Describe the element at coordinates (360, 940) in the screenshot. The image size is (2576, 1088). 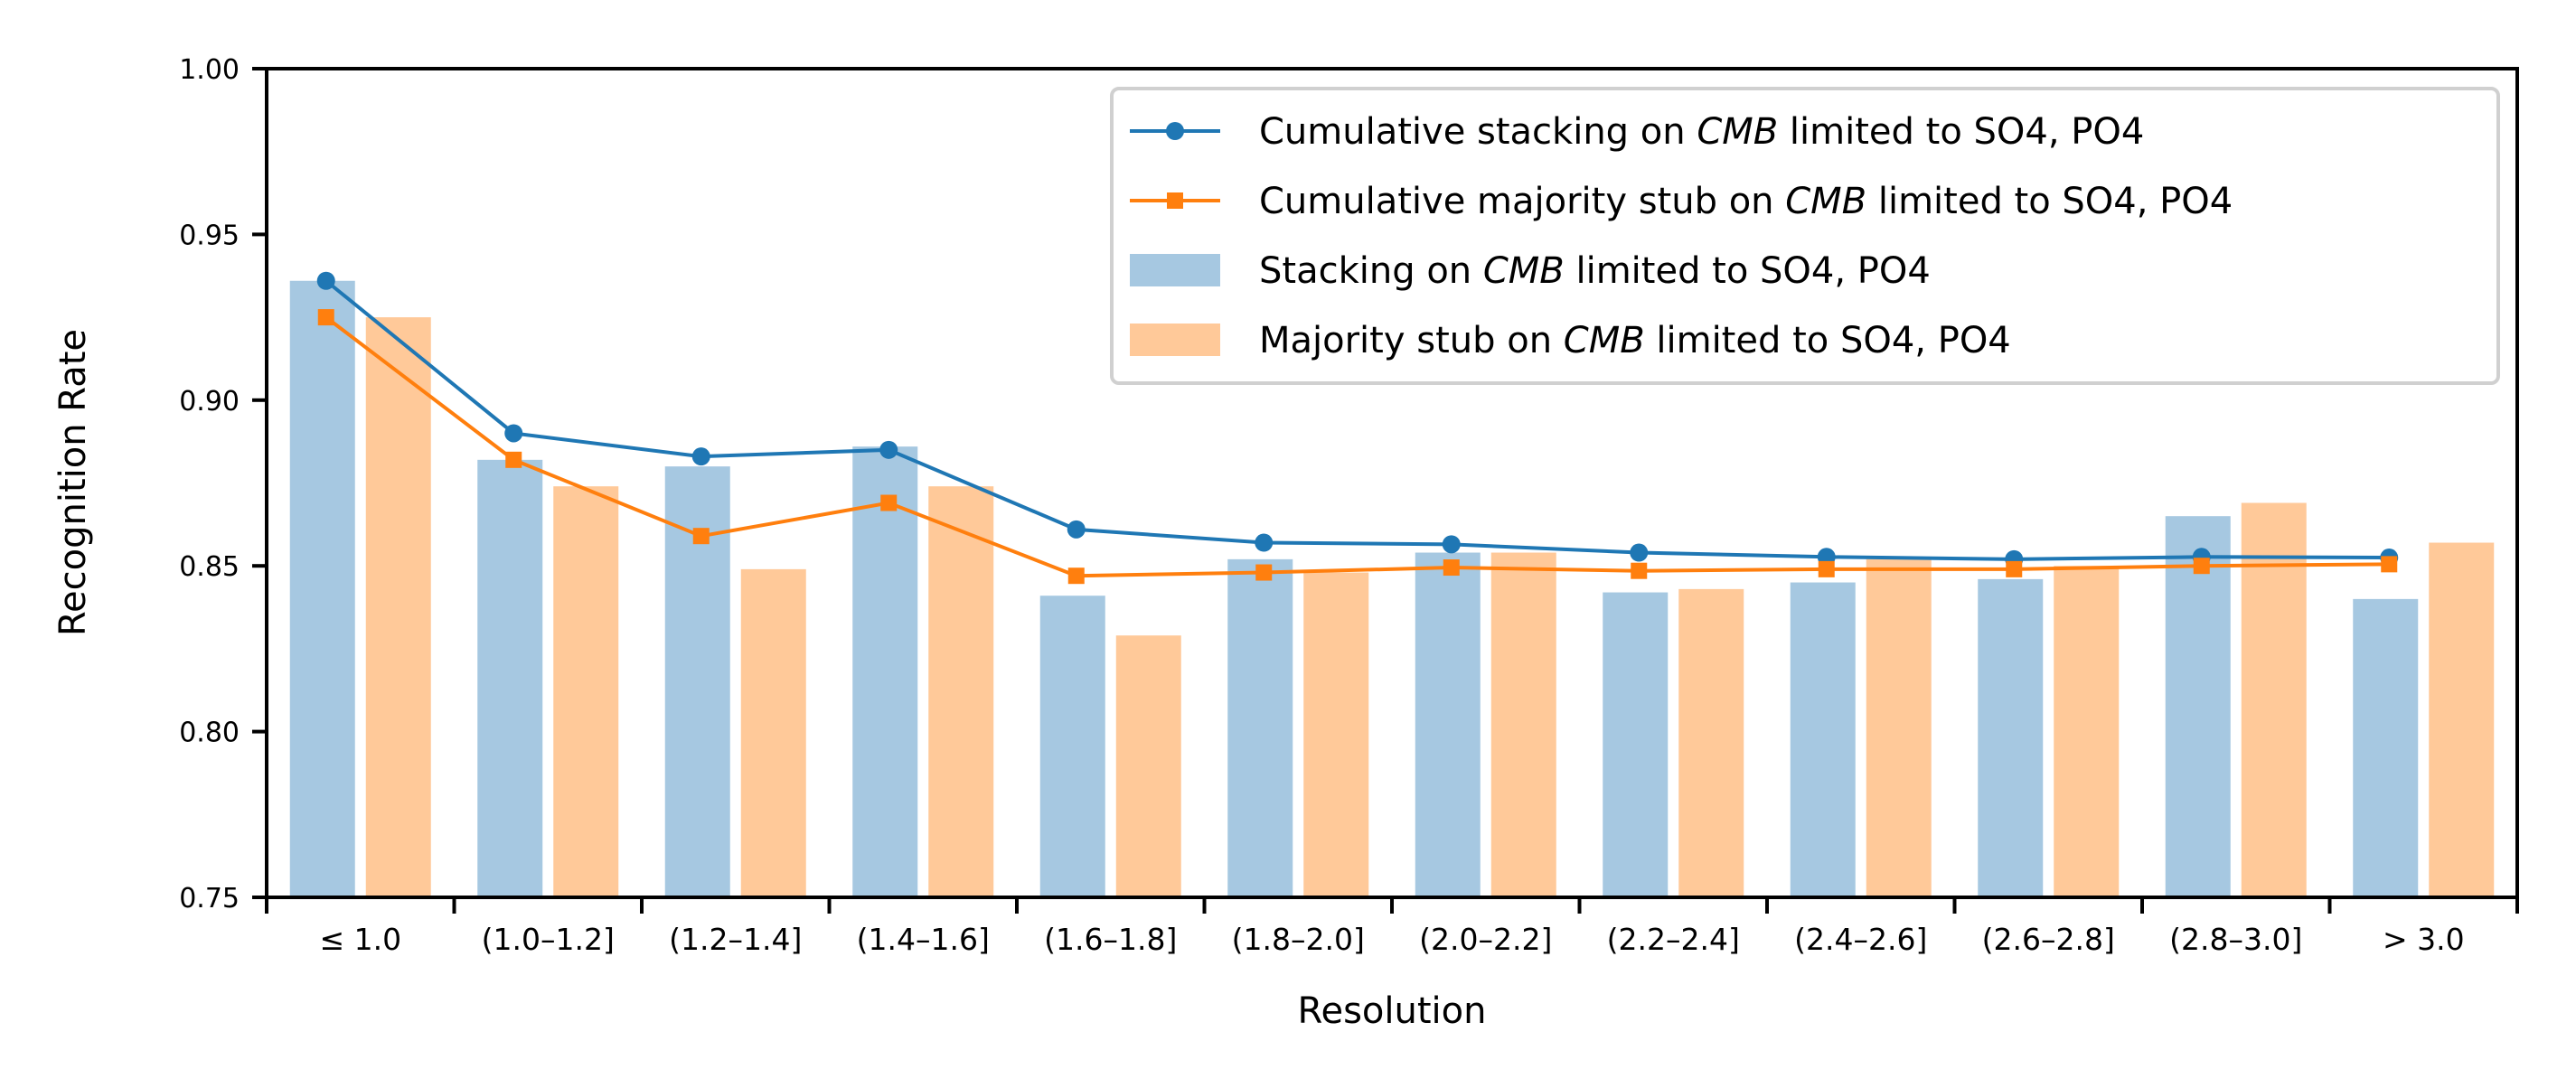
I see `x-tick-label-1: ≤ 1.0` at that location.